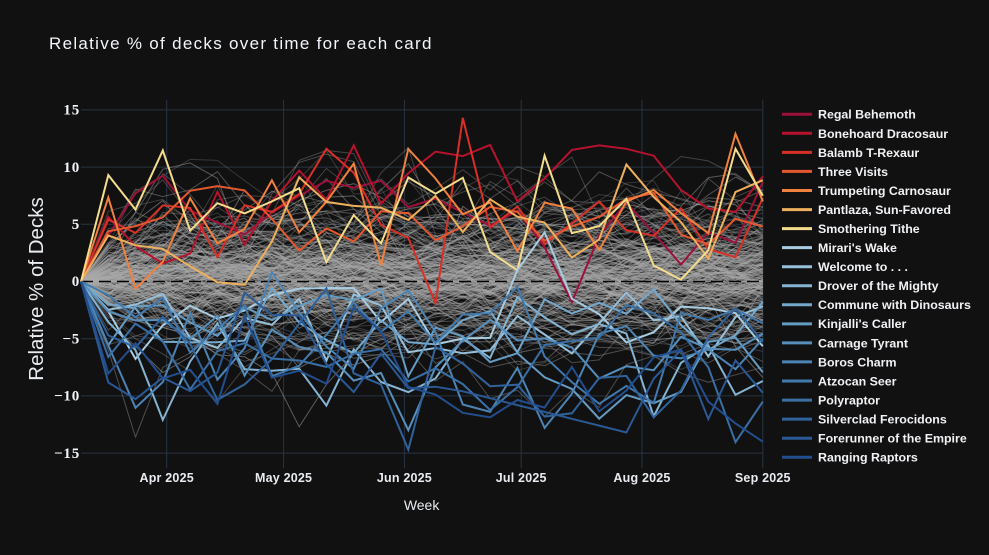 The height and width of the screenshot is (555, 989). I want to click on svg-text: Aug 2025, so click(641, 478).